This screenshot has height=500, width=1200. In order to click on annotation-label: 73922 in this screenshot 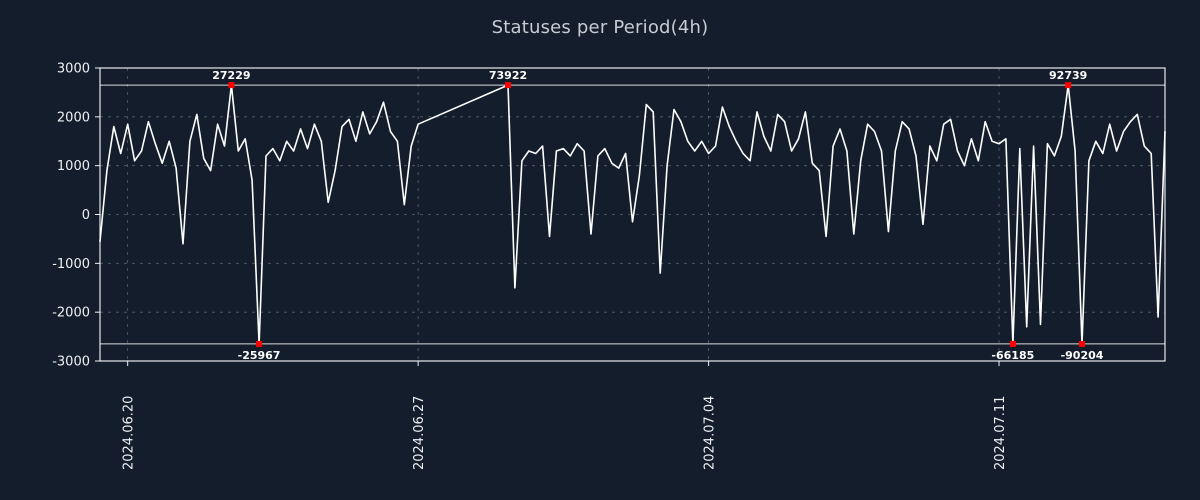, I will do `click(508, 75)`.